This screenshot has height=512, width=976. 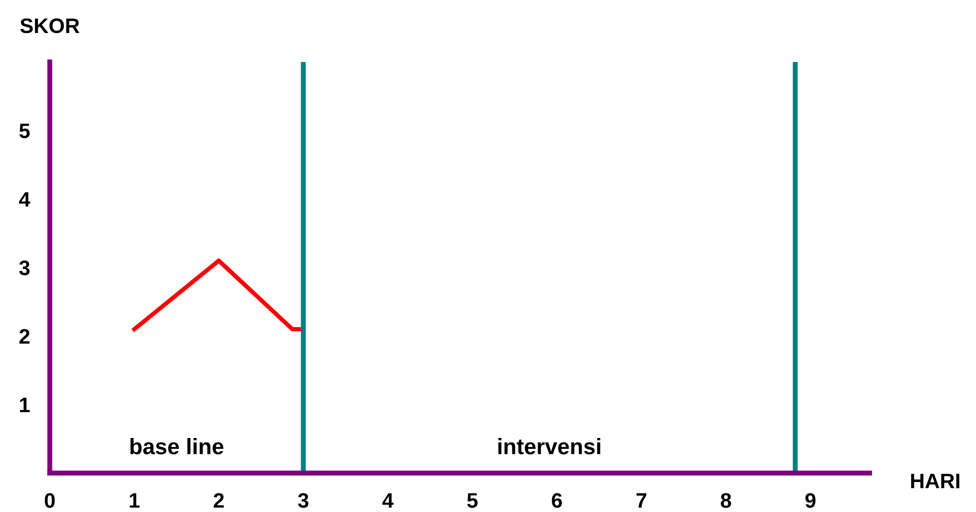 I want to click on y-tick-label: 5, so click(x=24, y=131).